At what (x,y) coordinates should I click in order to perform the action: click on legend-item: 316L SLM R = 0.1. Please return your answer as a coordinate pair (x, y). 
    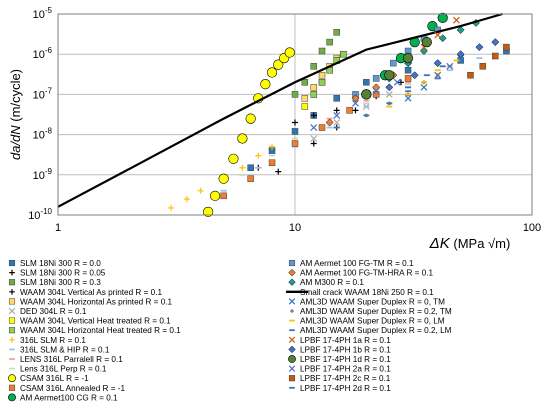
    Looking at the image, I should click on (47, 340).